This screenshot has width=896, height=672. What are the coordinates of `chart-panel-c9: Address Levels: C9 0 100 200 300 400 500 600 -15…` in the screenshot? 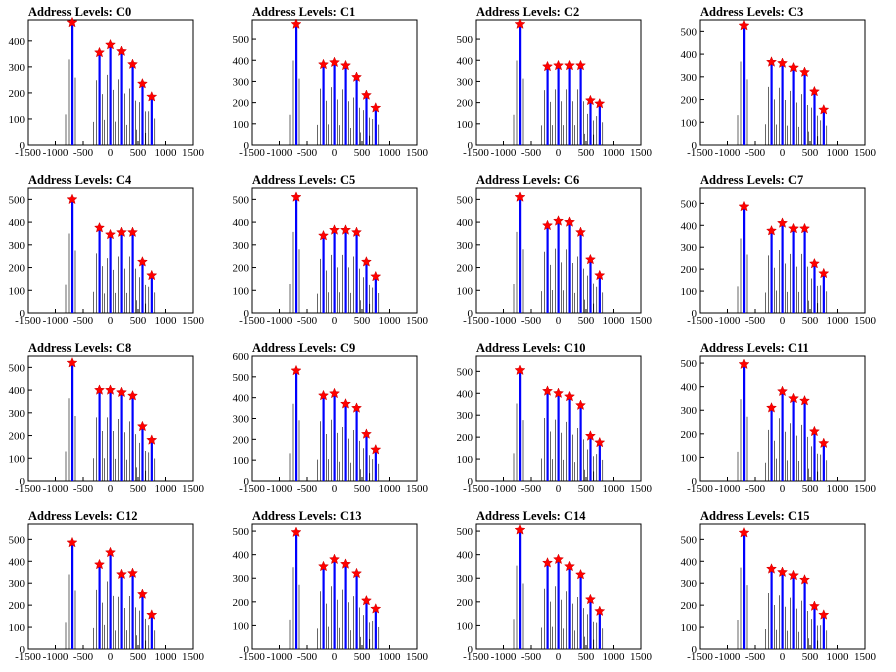 It's located at (336, 420).